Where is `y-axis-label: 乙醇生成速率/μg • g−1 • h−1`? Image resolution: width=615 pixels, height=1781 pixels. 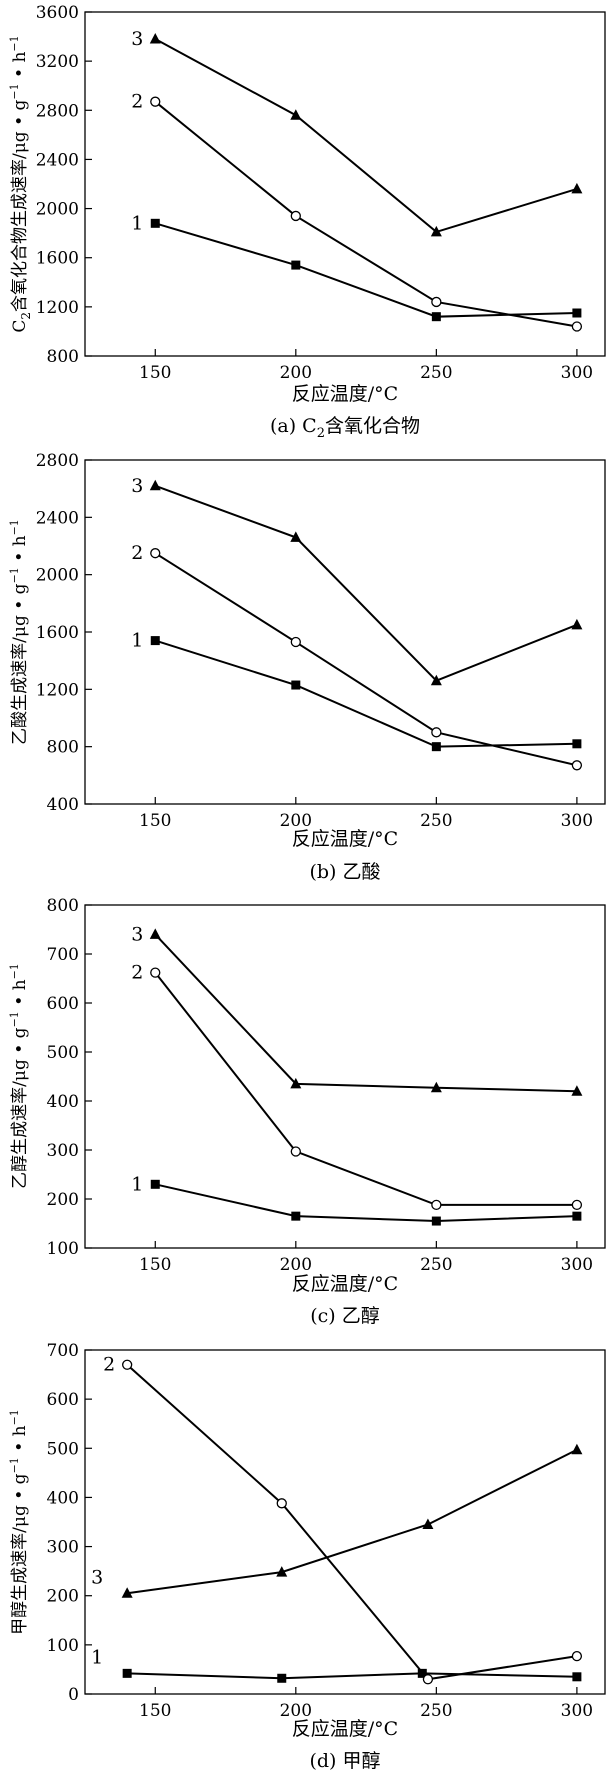 y-axis-label: 乙醇生成速率/μg • g−1 • h−1 is located at coordinates (19, 1076).